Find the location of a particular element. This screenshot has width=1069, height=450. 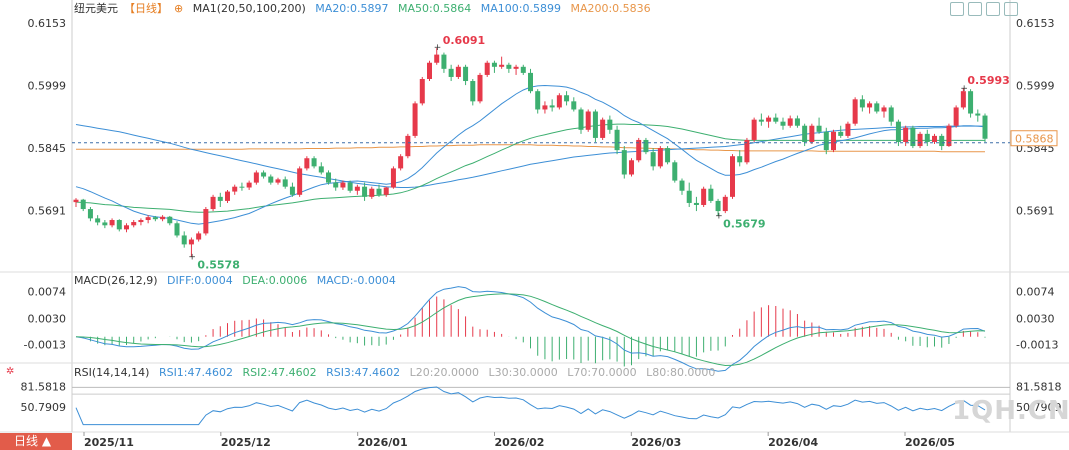

l20-label: L20:20.0000 is located at coordinates (444, 372).